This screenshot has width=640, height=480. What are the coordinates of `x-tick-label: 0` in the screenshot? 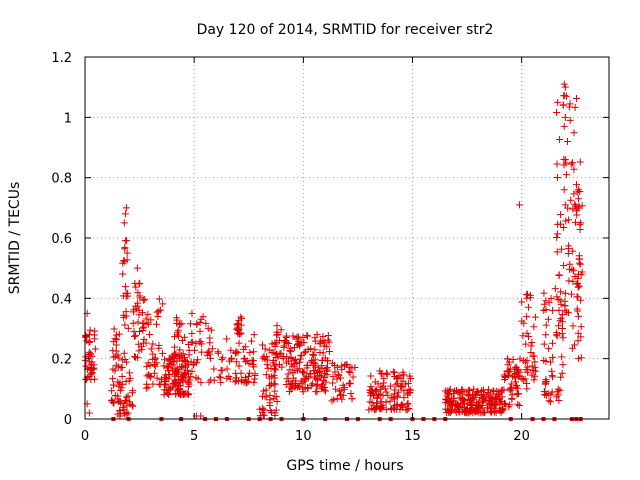 It's located at (85, 436).